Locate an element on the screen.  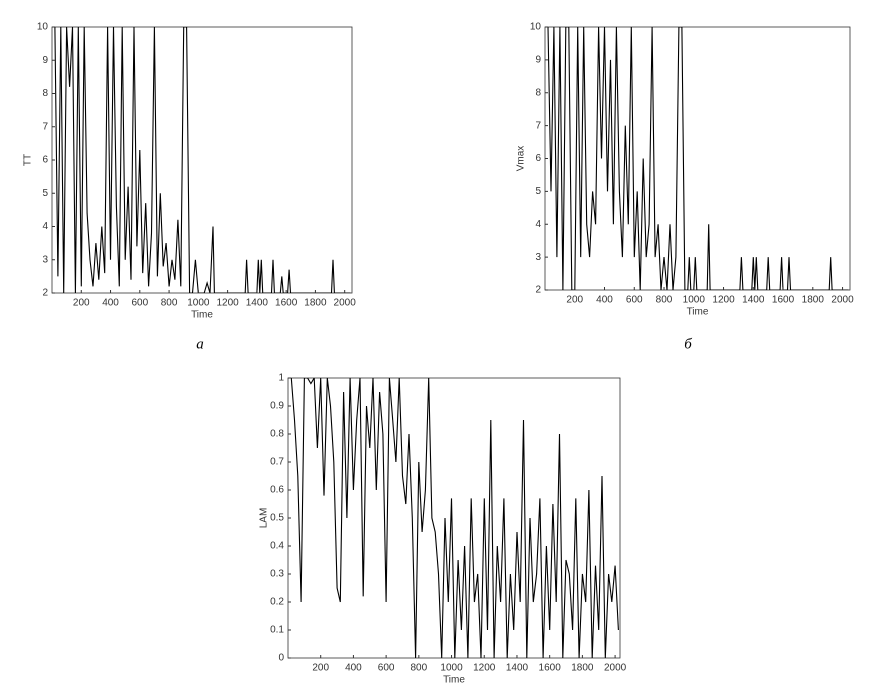
y-axis-label: Vmax is located at coordinates (521, 159).